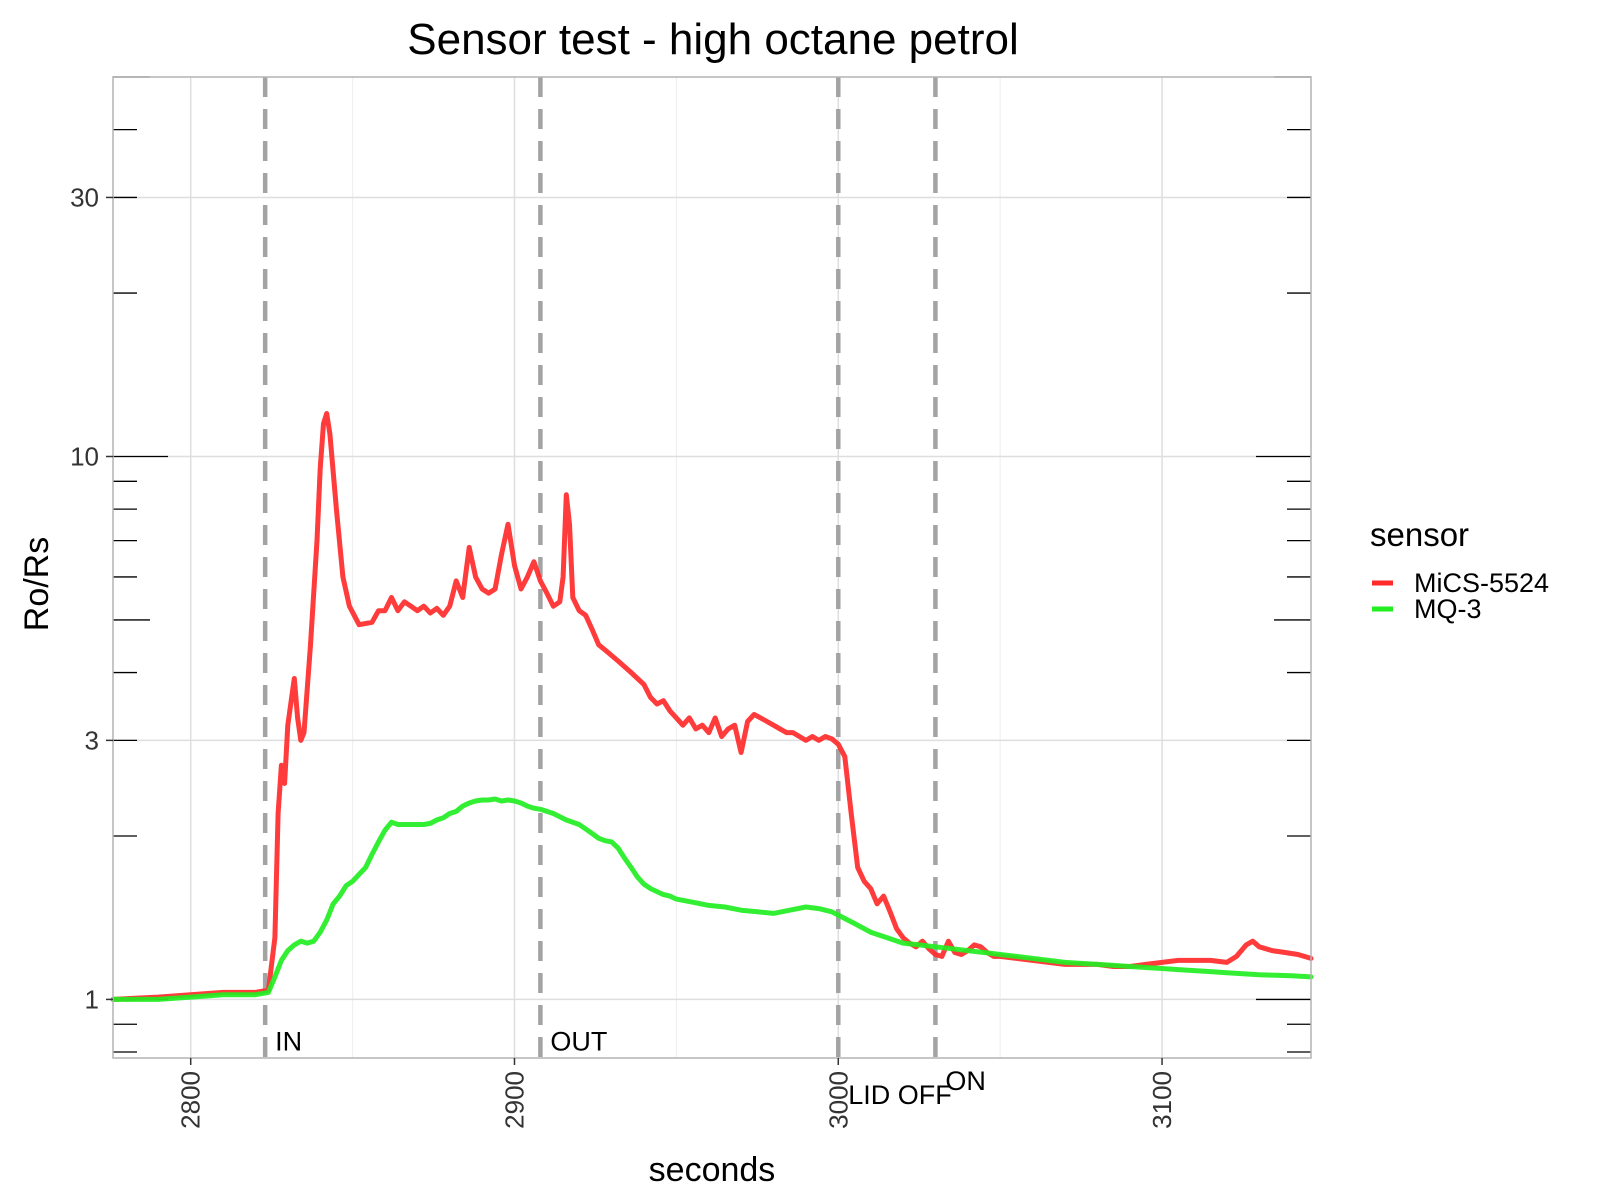 The image size is (1600, 1200). I want to click on series-line, so click(712, 899).